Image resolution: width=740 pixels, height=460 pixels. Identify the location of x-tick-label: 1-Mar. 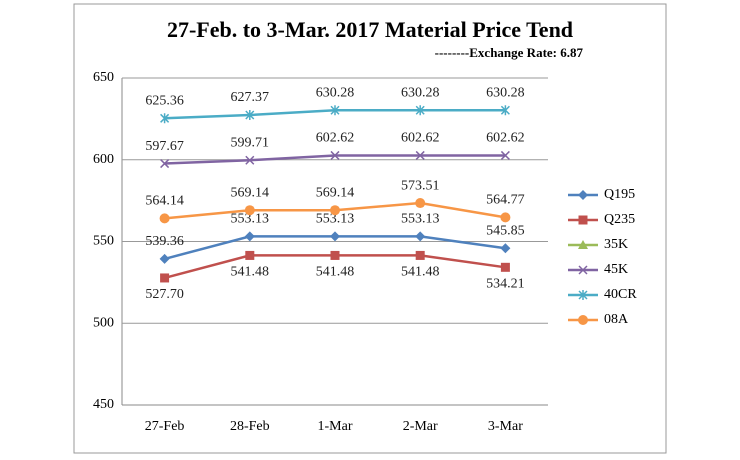
(335, 426).